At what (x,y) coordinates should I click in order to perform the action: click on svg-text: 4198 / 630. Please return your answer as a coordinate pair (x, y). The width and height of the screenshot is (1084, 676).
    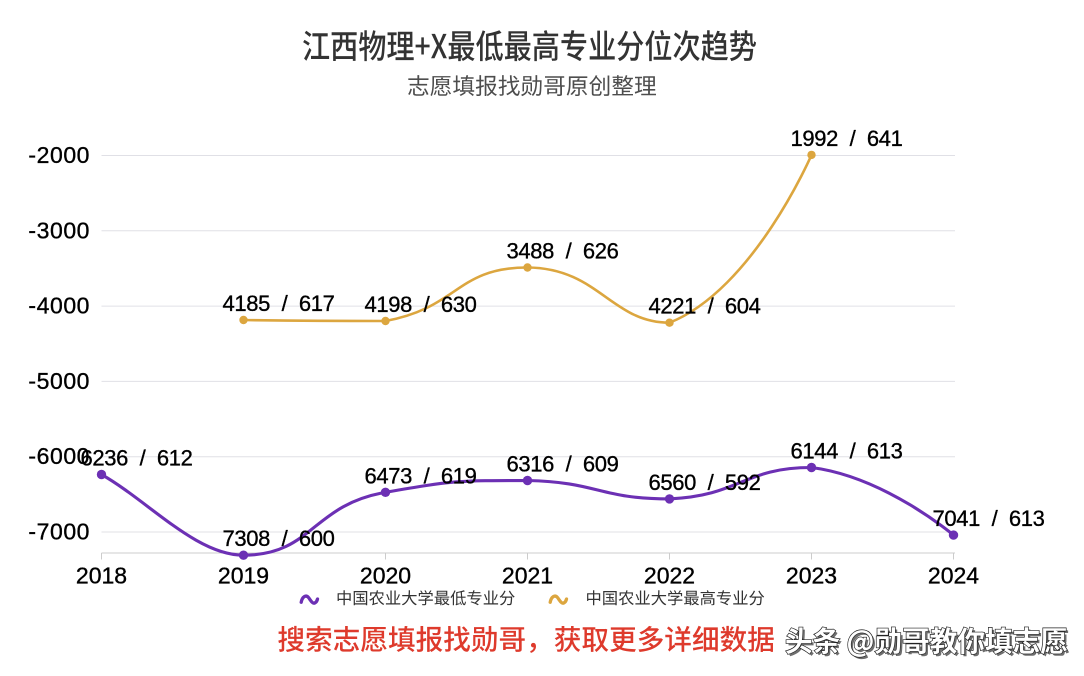
    Looking at the image, I should click on (421, 304).